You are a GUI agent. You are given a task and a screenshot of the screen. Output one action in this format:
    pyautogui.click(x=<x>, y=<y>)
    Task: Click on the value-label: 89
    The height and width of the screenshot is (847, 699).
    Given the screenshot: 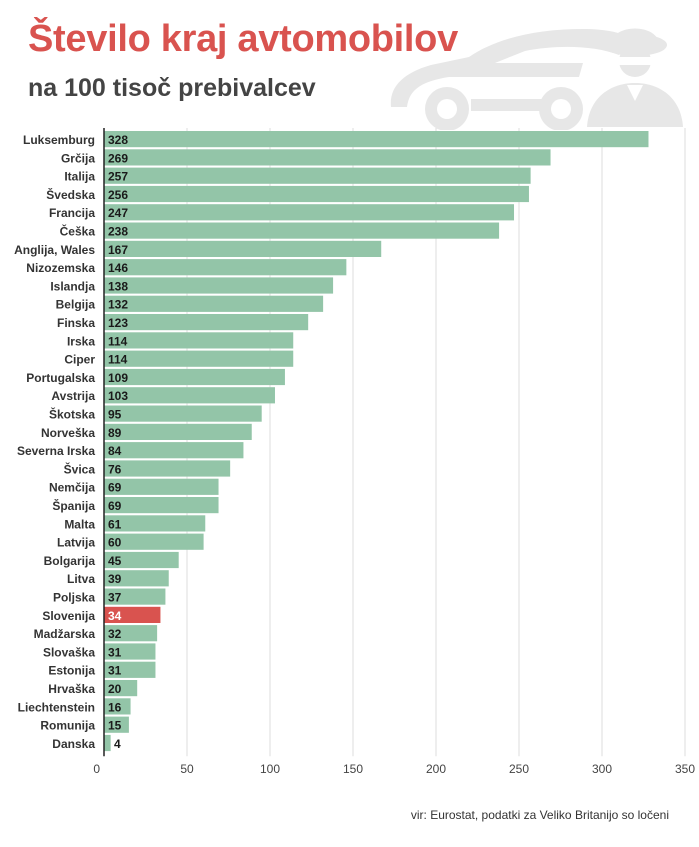 What is the action you would take?
    pyautogui.click(x=115, y=433)
    